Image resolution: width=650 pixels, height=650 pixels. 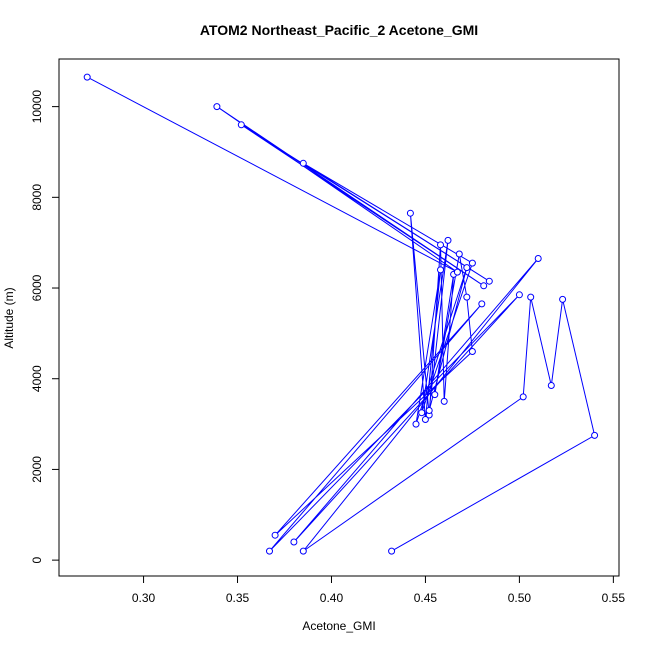 I want to click on y-tick-label: 2000, so click(x=37, y=469).